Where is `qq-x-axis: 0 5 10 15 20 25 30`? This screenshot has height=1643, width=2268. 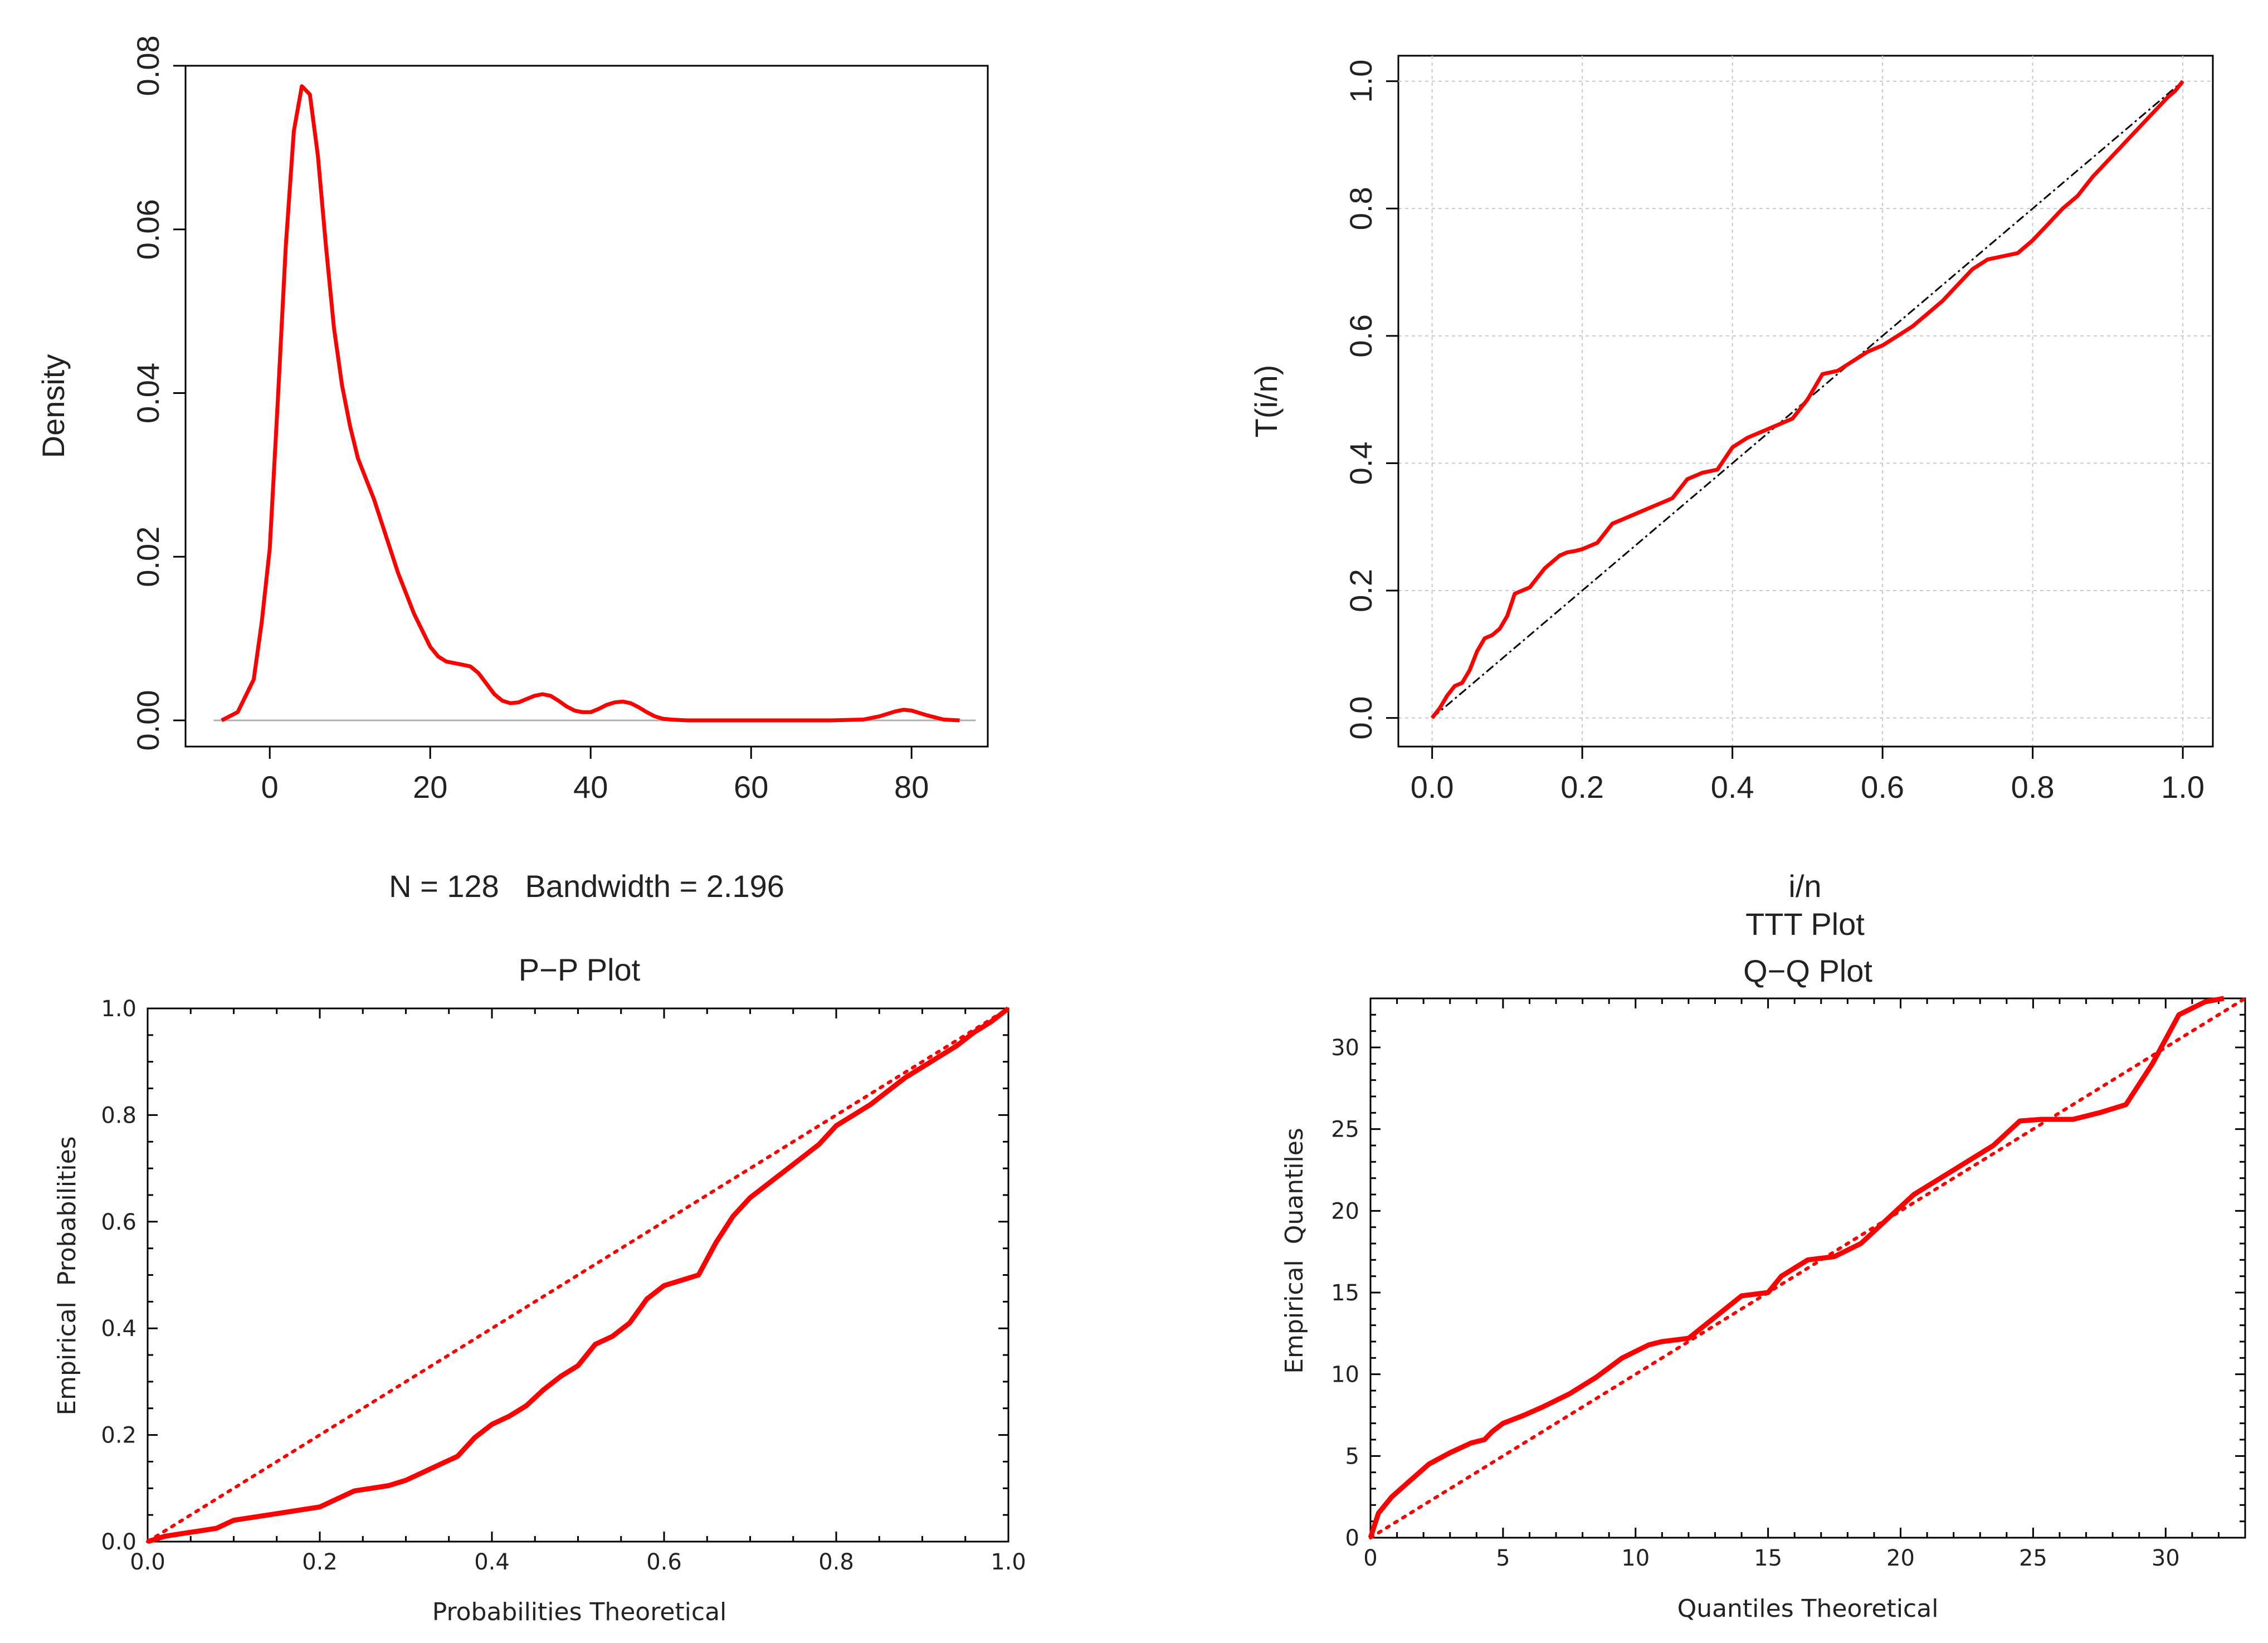 qq-x-axis: 0 5 10 15 20 25 30 is located at coordinates (1804, 1284).